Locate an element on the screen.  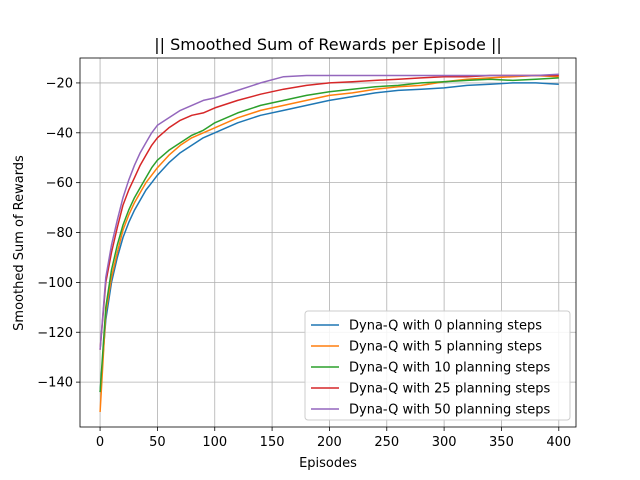
x-tick-label: 200 is located at coordinates (329, 442).